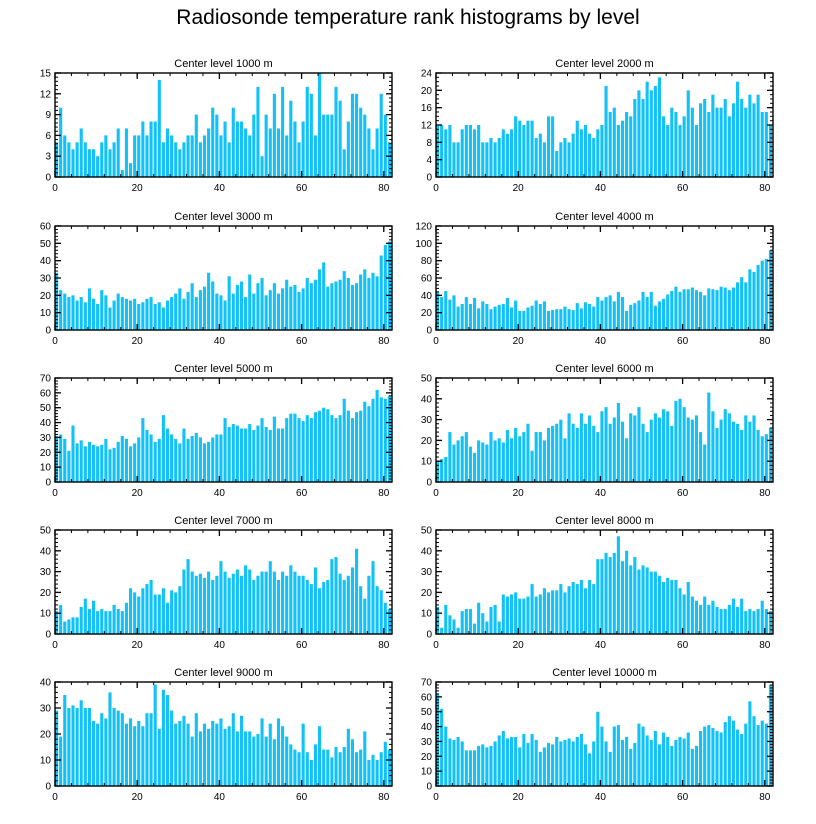  Describe the element at coordinates (46, 683) in the screenshot. I see `y-tick-label: 40` at that location.